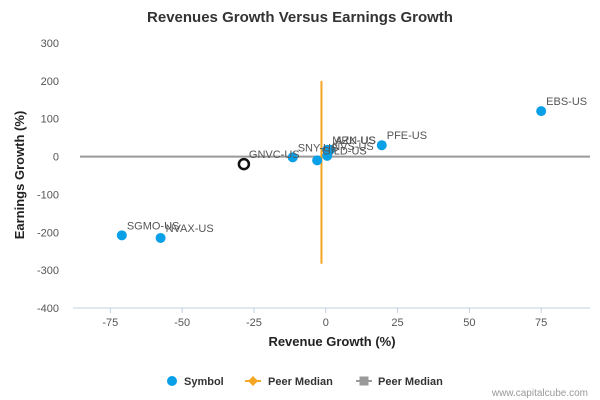 The height and width of the screenshot is (400, 600). What do you see at coordinates (541, 323) in the screenshot?
I see `x-tick-label: 75` at bounding box center [541, 323].